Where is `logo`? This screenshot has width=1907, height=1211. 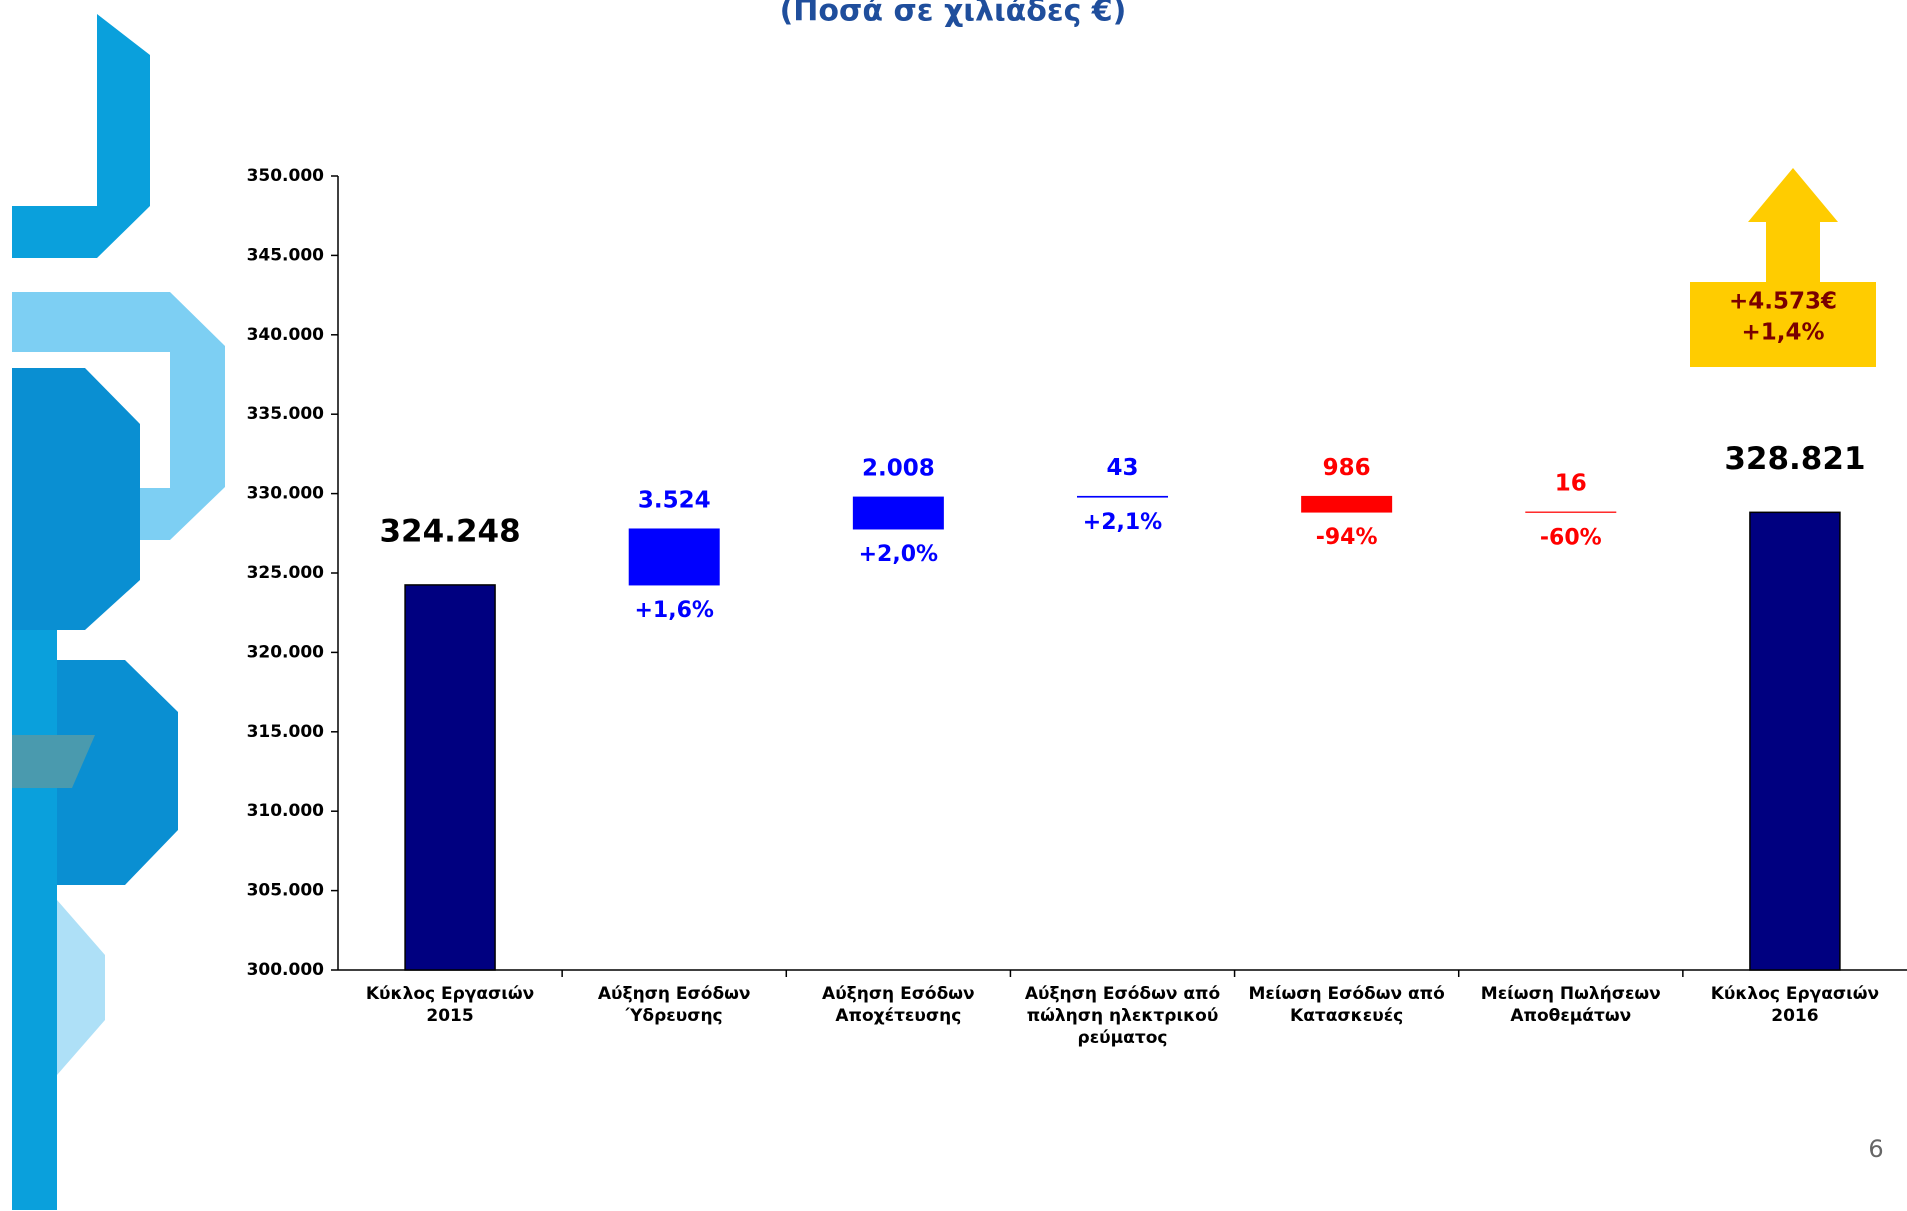
logo is located at coordinates (118, 612).